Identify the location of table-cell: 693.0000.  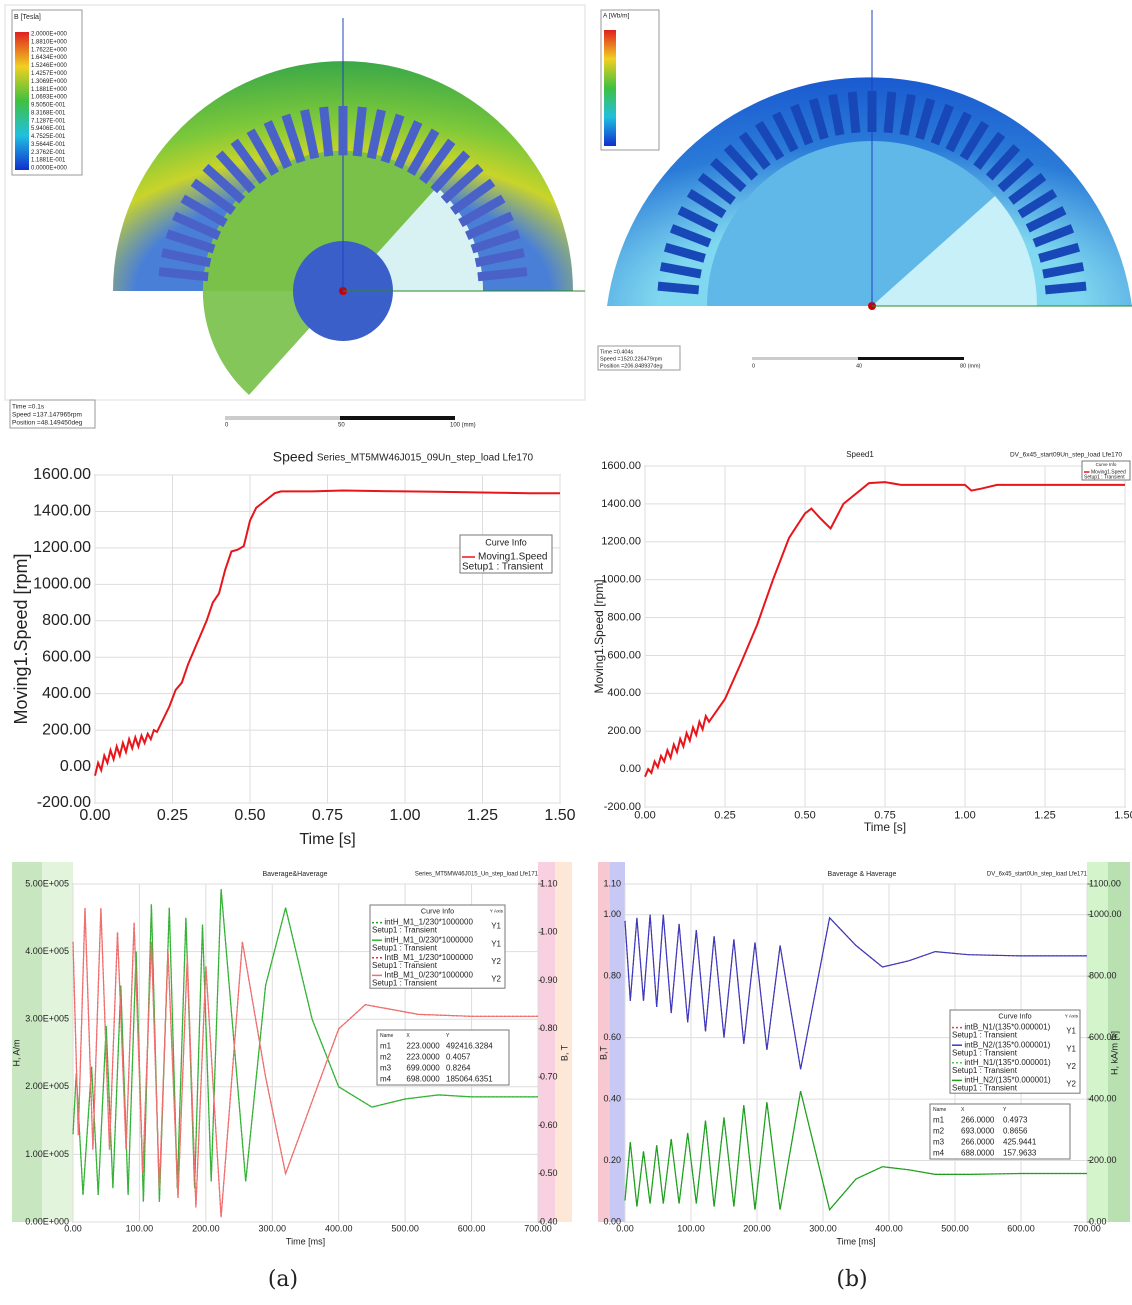
(978, 1131).